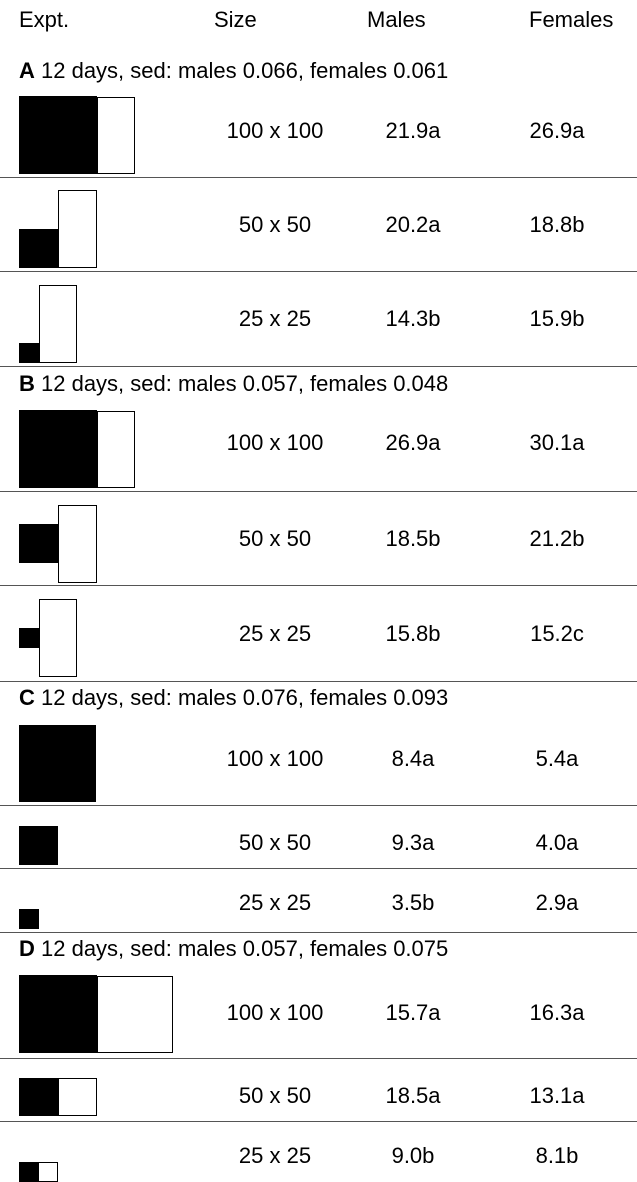 The width and height of the screenshot is (637, 1182). Describe the element at coordinates (557, 130) in the screenshot. I see `females-cell: 26.9a` at that location.